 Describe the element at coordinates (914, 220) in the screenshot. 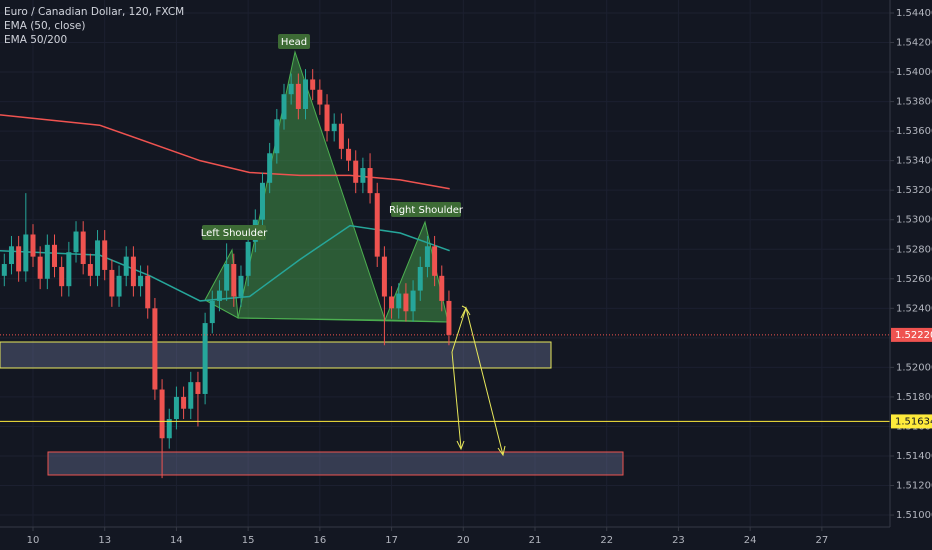

I see `y-tick-label: 1.53000` at that location.